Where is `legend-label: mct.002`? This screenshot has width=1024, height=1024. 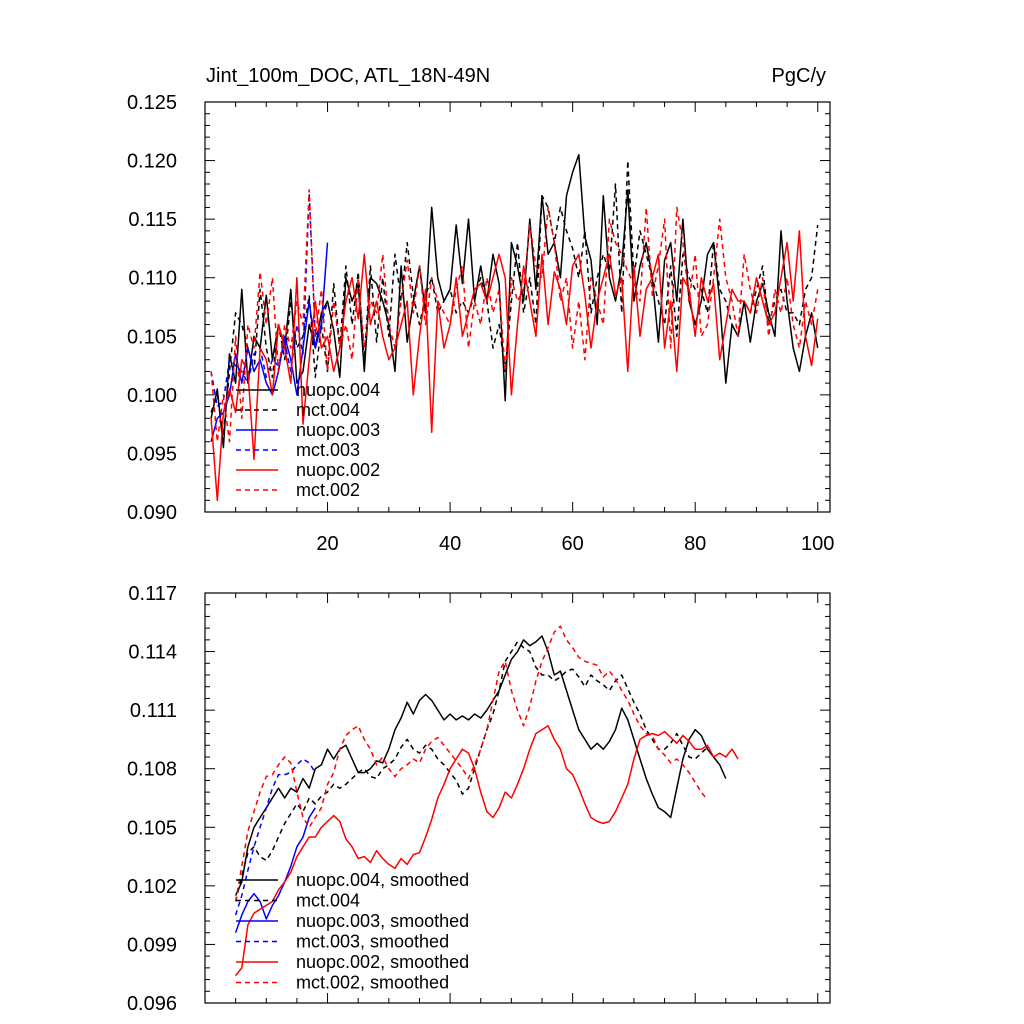 legend-label: mct.002 is located at coordinates (328, 490).